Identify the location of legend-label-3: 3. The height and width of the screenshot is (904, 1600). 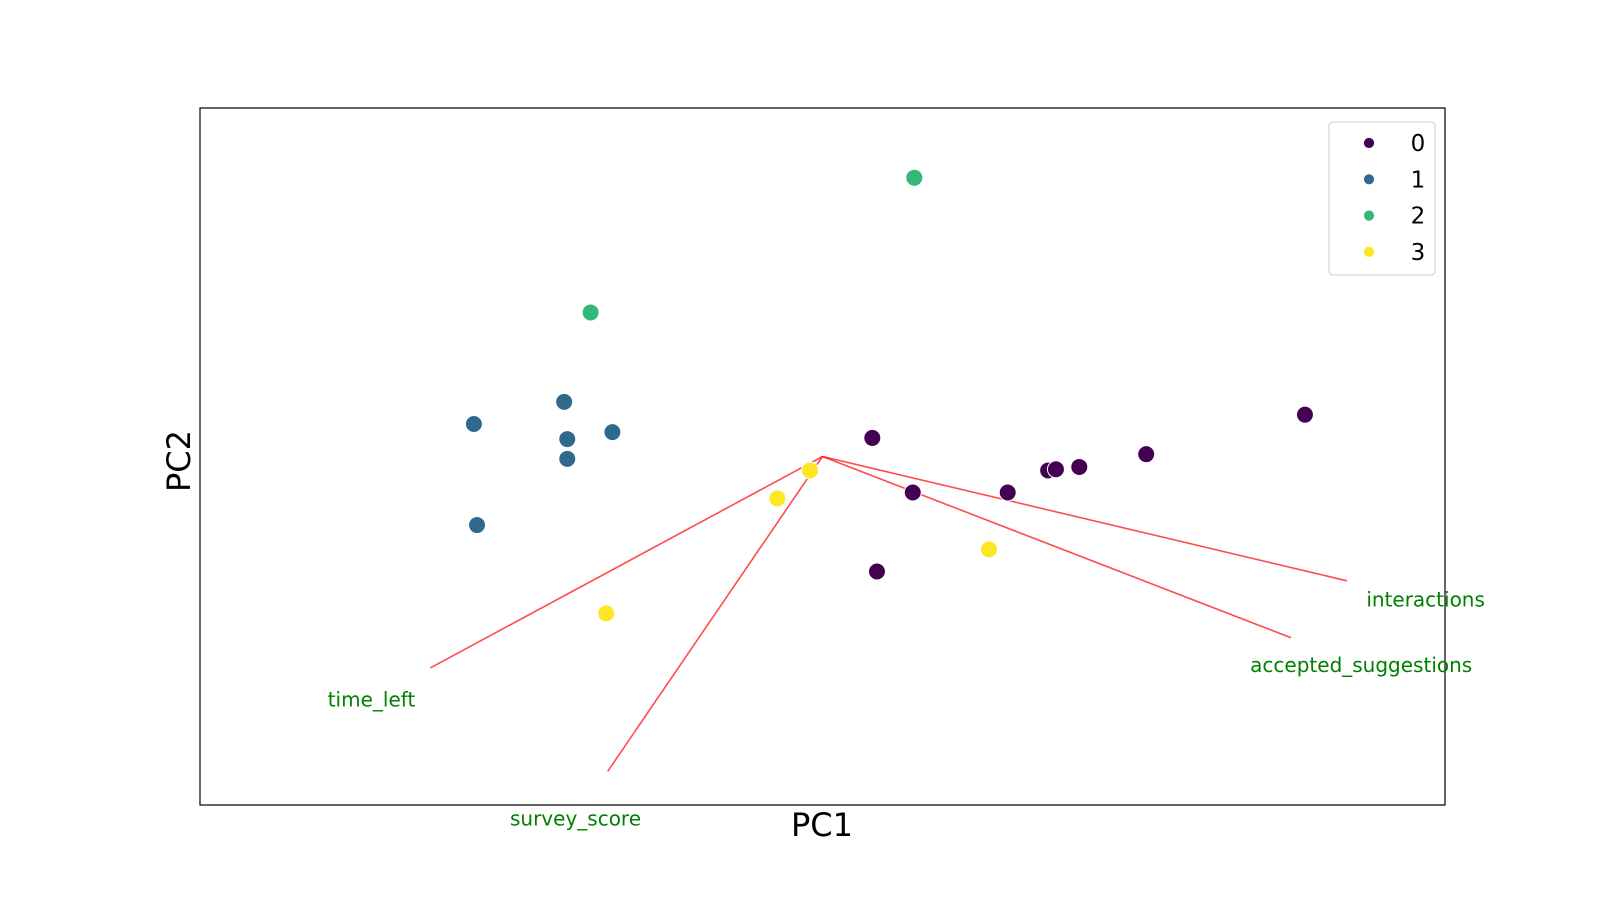
(1418, 253).